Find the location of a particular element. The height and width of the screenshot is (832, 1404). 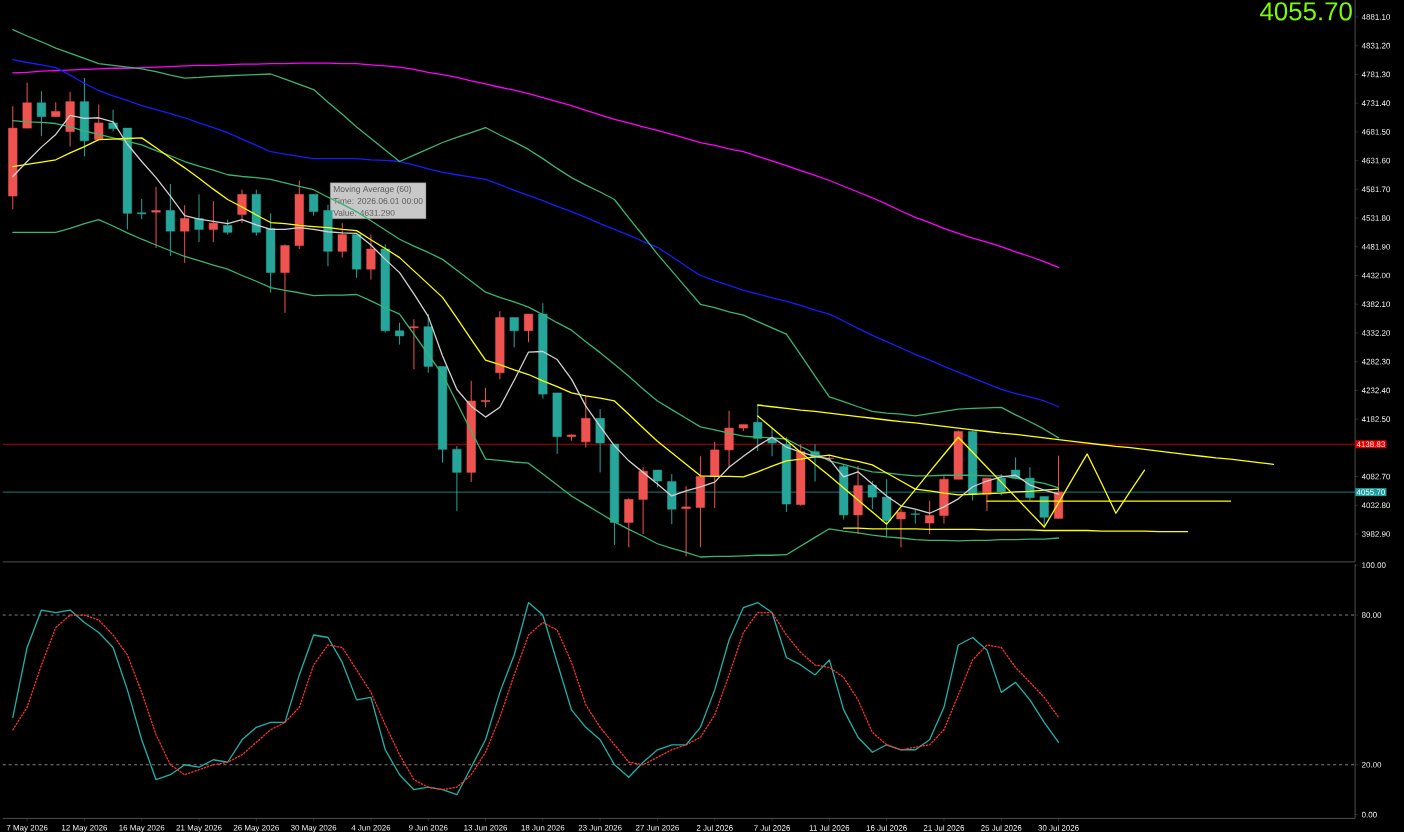

annotation: 4055.70 is located at coordinates (1306, 11).